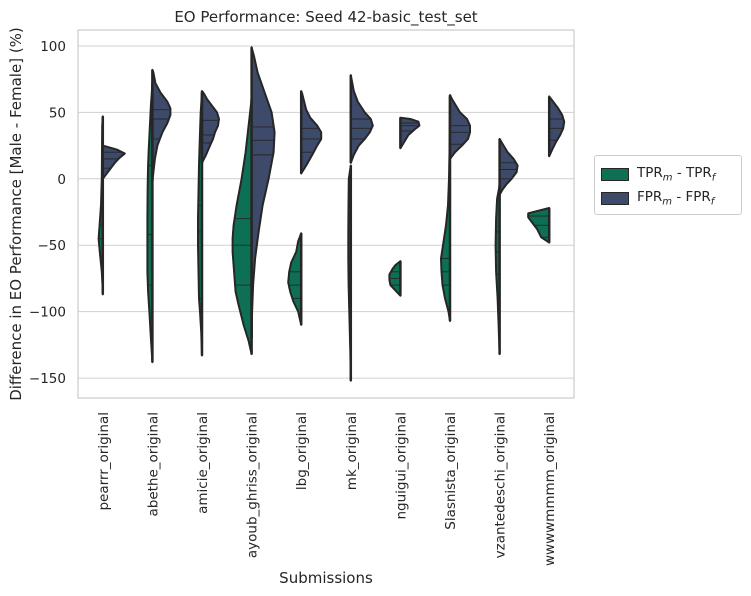 The height and width of the screenshot is (596, 751). Describe the element at coordinates (104, 461) in the screenshot. I see `x-tick-label: pearrr_original` at that location.